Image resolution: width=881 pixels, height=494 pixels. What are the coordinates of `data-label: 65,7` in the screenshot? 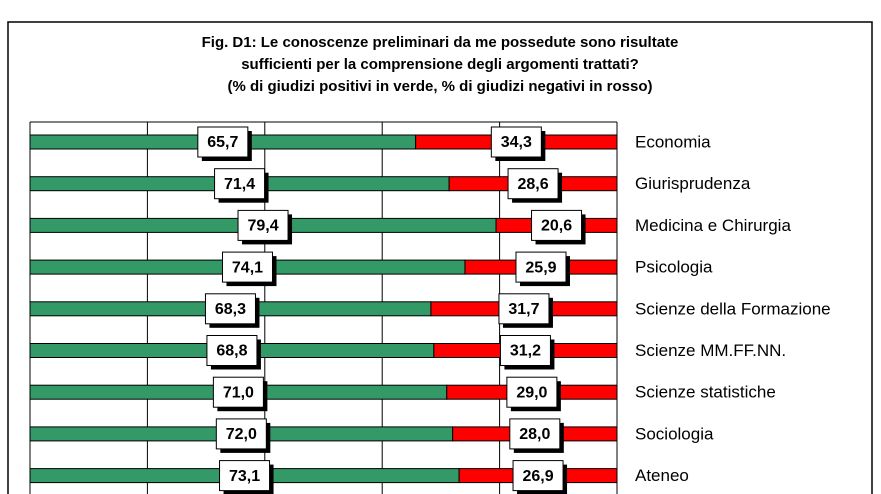 It's located at (222, 142).